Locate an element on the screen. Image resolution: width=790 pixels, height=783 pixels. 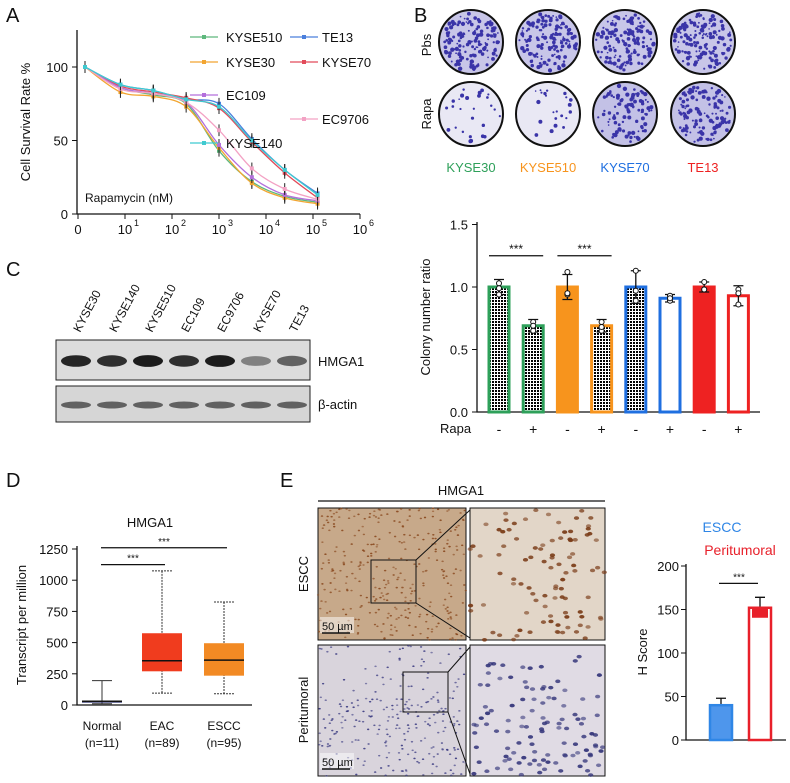
legend-label: TE13 is located at coordinates (337, 37).